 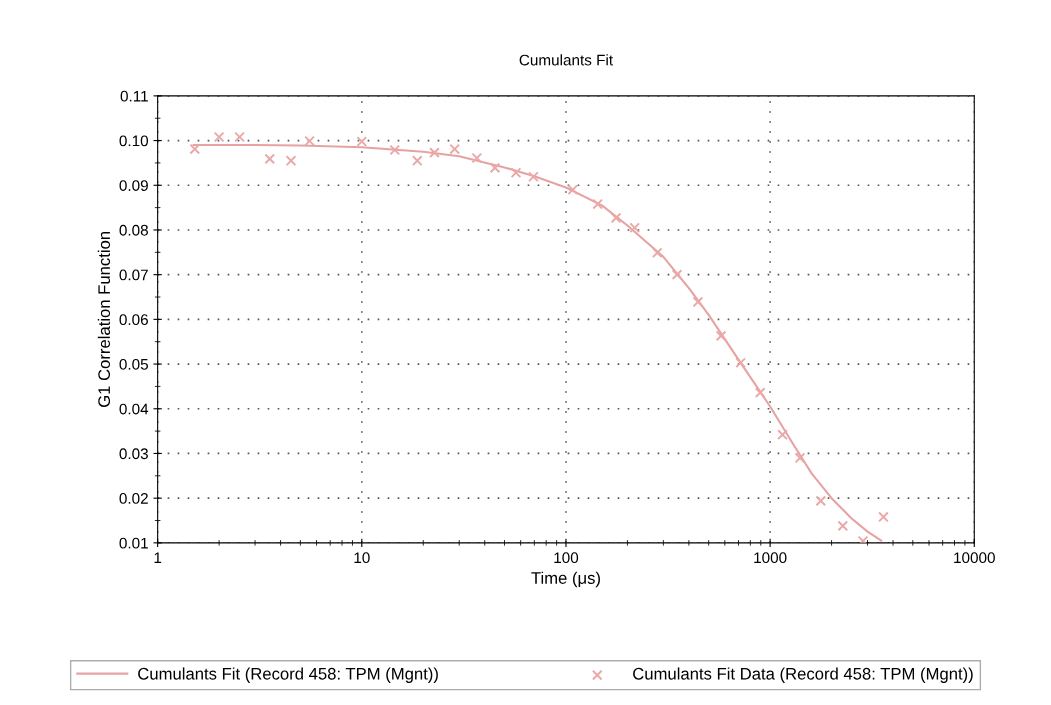 I want to click on y-tick-label: 0.03, so click(x=133, y=454).